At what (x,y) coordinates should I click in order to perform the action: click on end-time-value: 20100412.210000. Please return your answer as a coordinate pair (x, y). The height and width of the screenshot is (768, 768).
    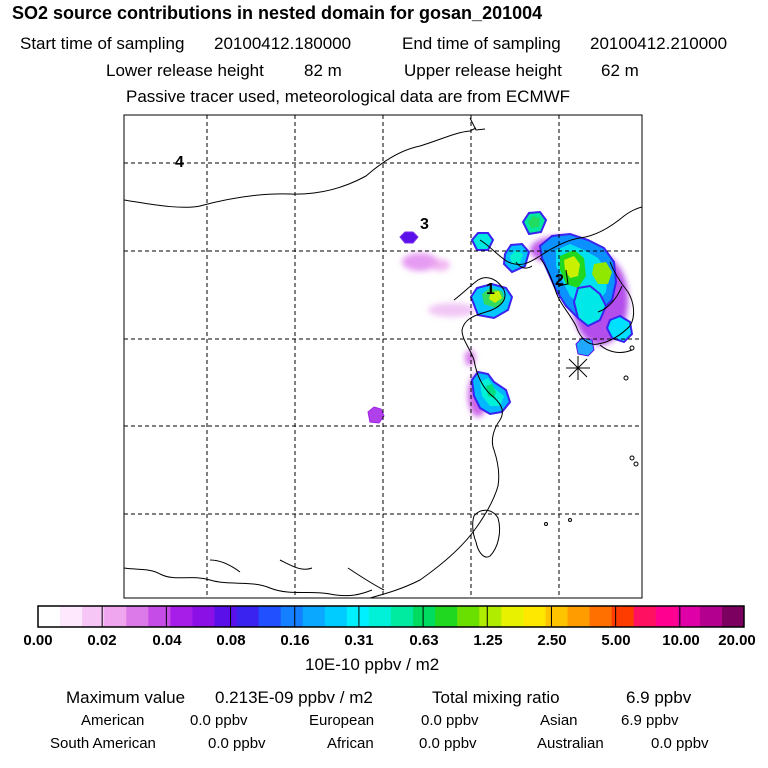
    Looking at the image, I should click on (659, 43).